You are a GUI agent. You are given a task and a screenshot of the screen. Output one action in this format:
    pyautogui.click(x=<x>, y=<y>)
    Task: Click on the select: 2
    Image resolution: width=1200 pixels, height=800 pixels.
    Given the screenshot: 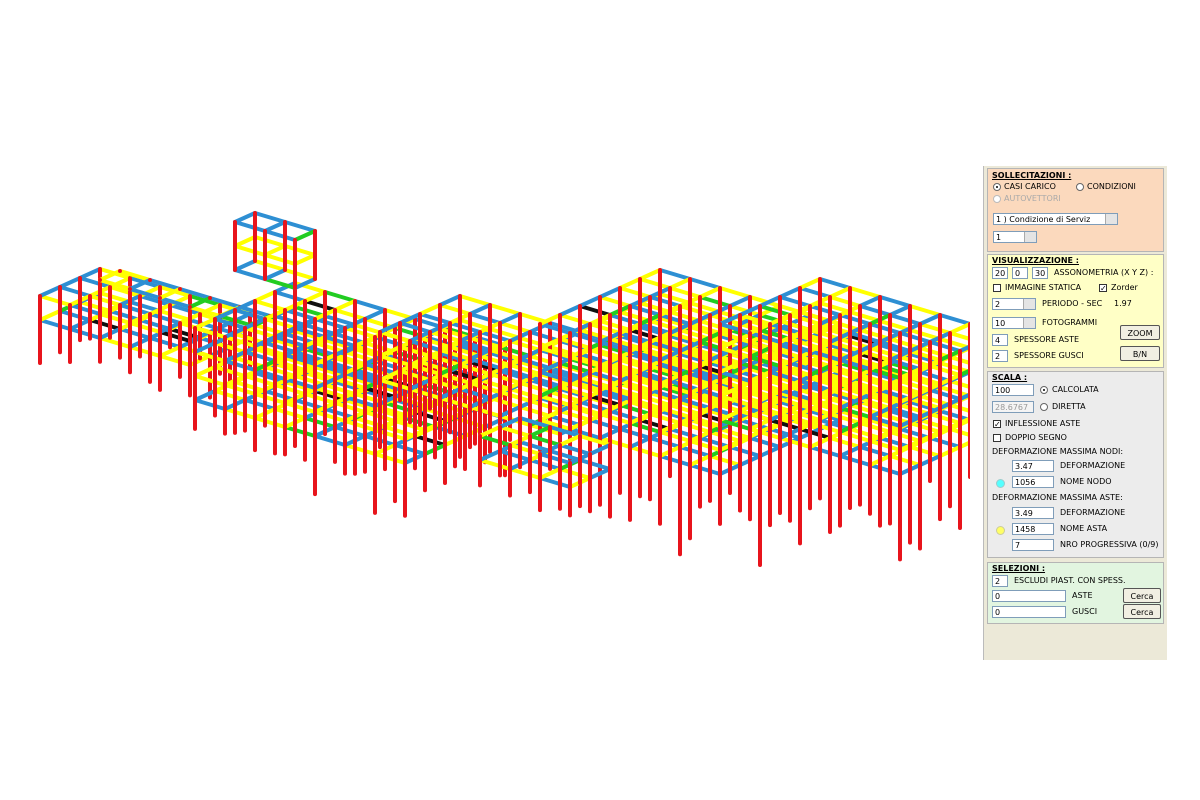 What is the action you would take?
    pyautogui.click(x=1014, y=304)
    